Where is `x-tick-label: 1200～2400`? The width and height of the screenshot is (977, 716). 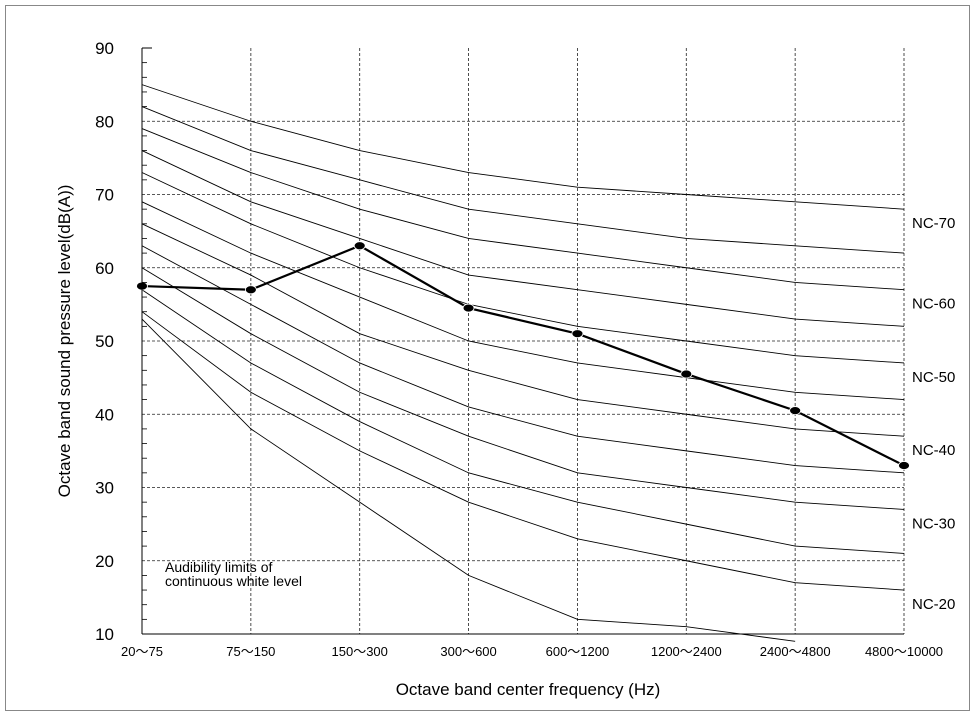 x-tick-label: 1200～2400 is located at coordinates (686, 651).